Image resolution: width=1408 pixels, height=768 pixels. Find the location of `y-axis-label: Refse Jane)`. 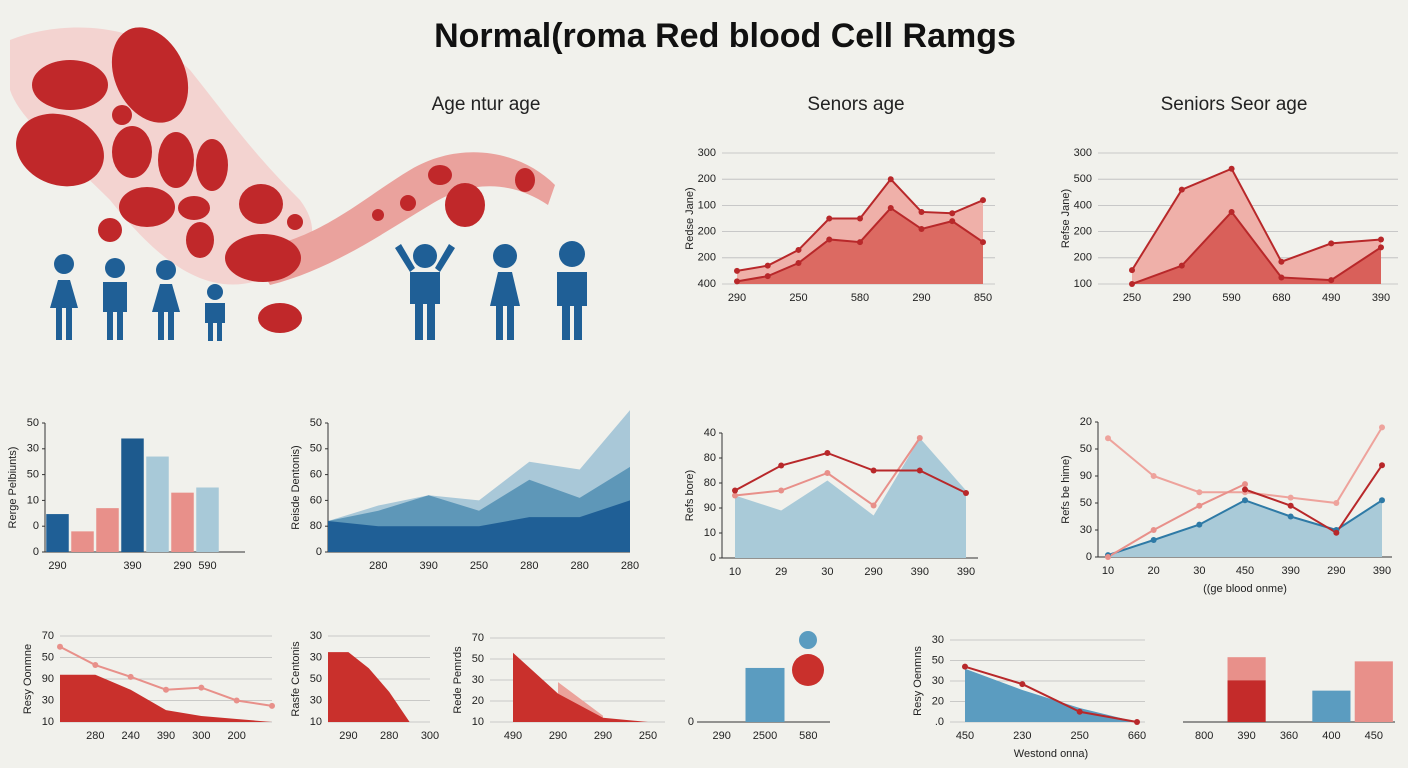

y-axis-label: Refse Jane) is located at coordinates (1066, 218).